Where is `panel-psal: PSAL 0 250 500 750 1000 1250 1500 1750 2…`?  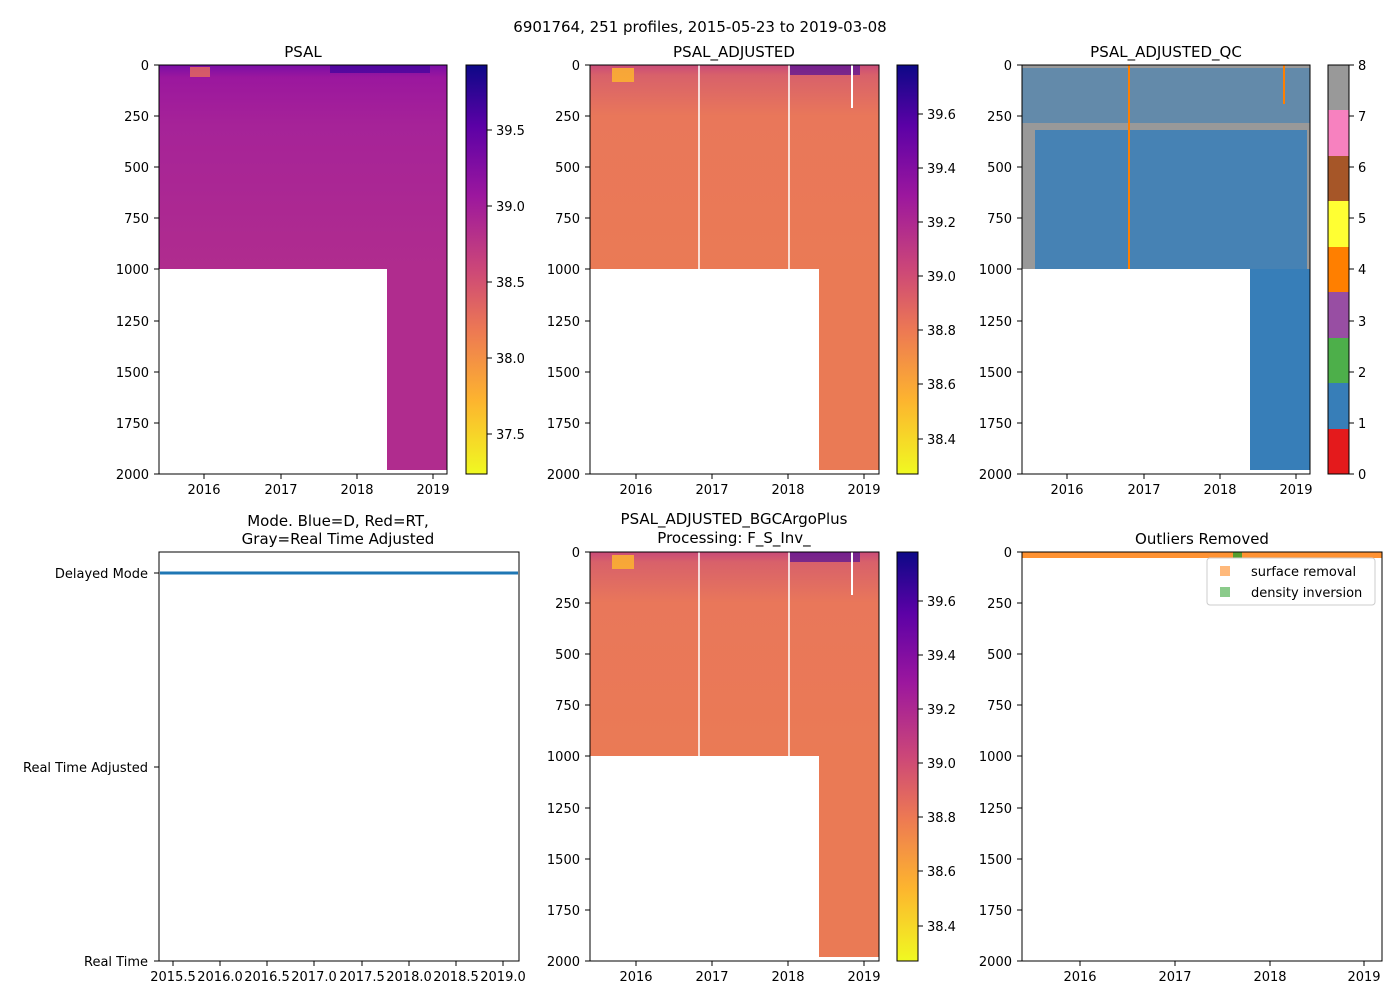
panel-psal: PSAL 0 250 500 750 1000 1250 1500 1750 2… is located at coordinates (320, 270).